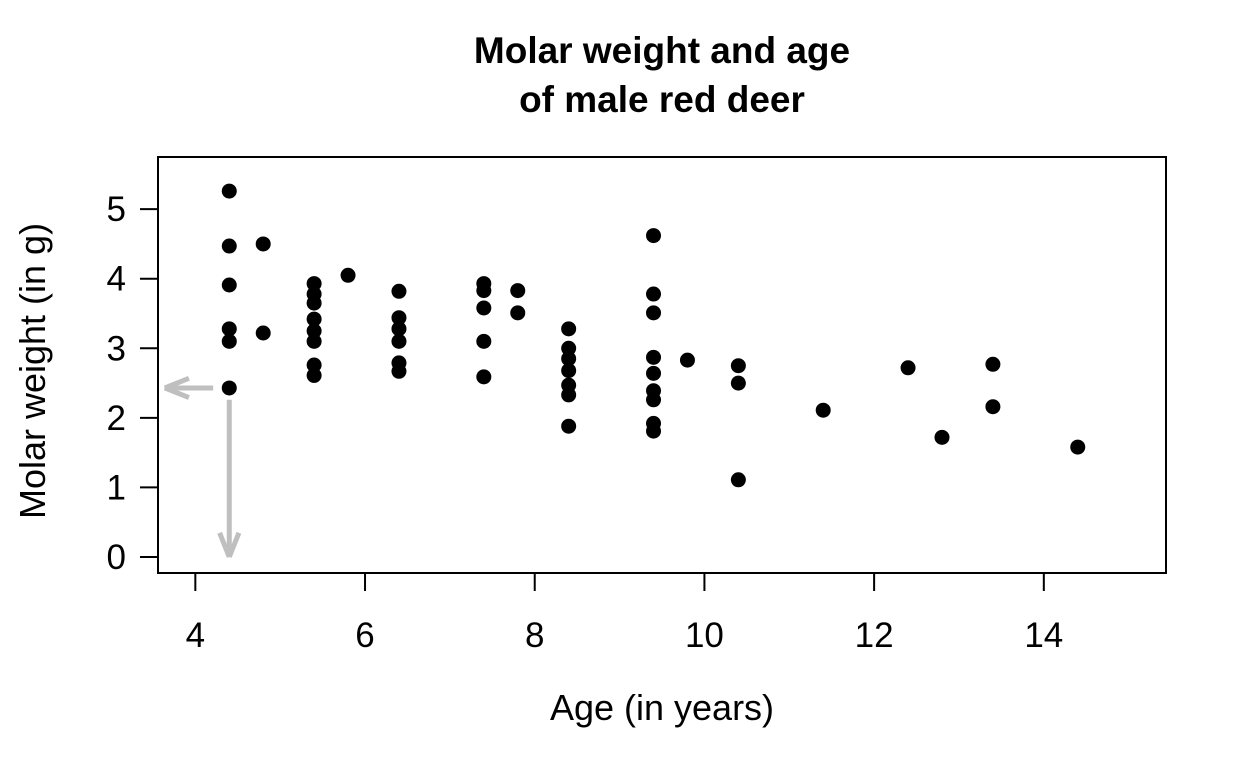  What do you see at coordinates (534, 635) in the screenshot?
I see `x-tick-label: 8` at bounding box center [534, 635].